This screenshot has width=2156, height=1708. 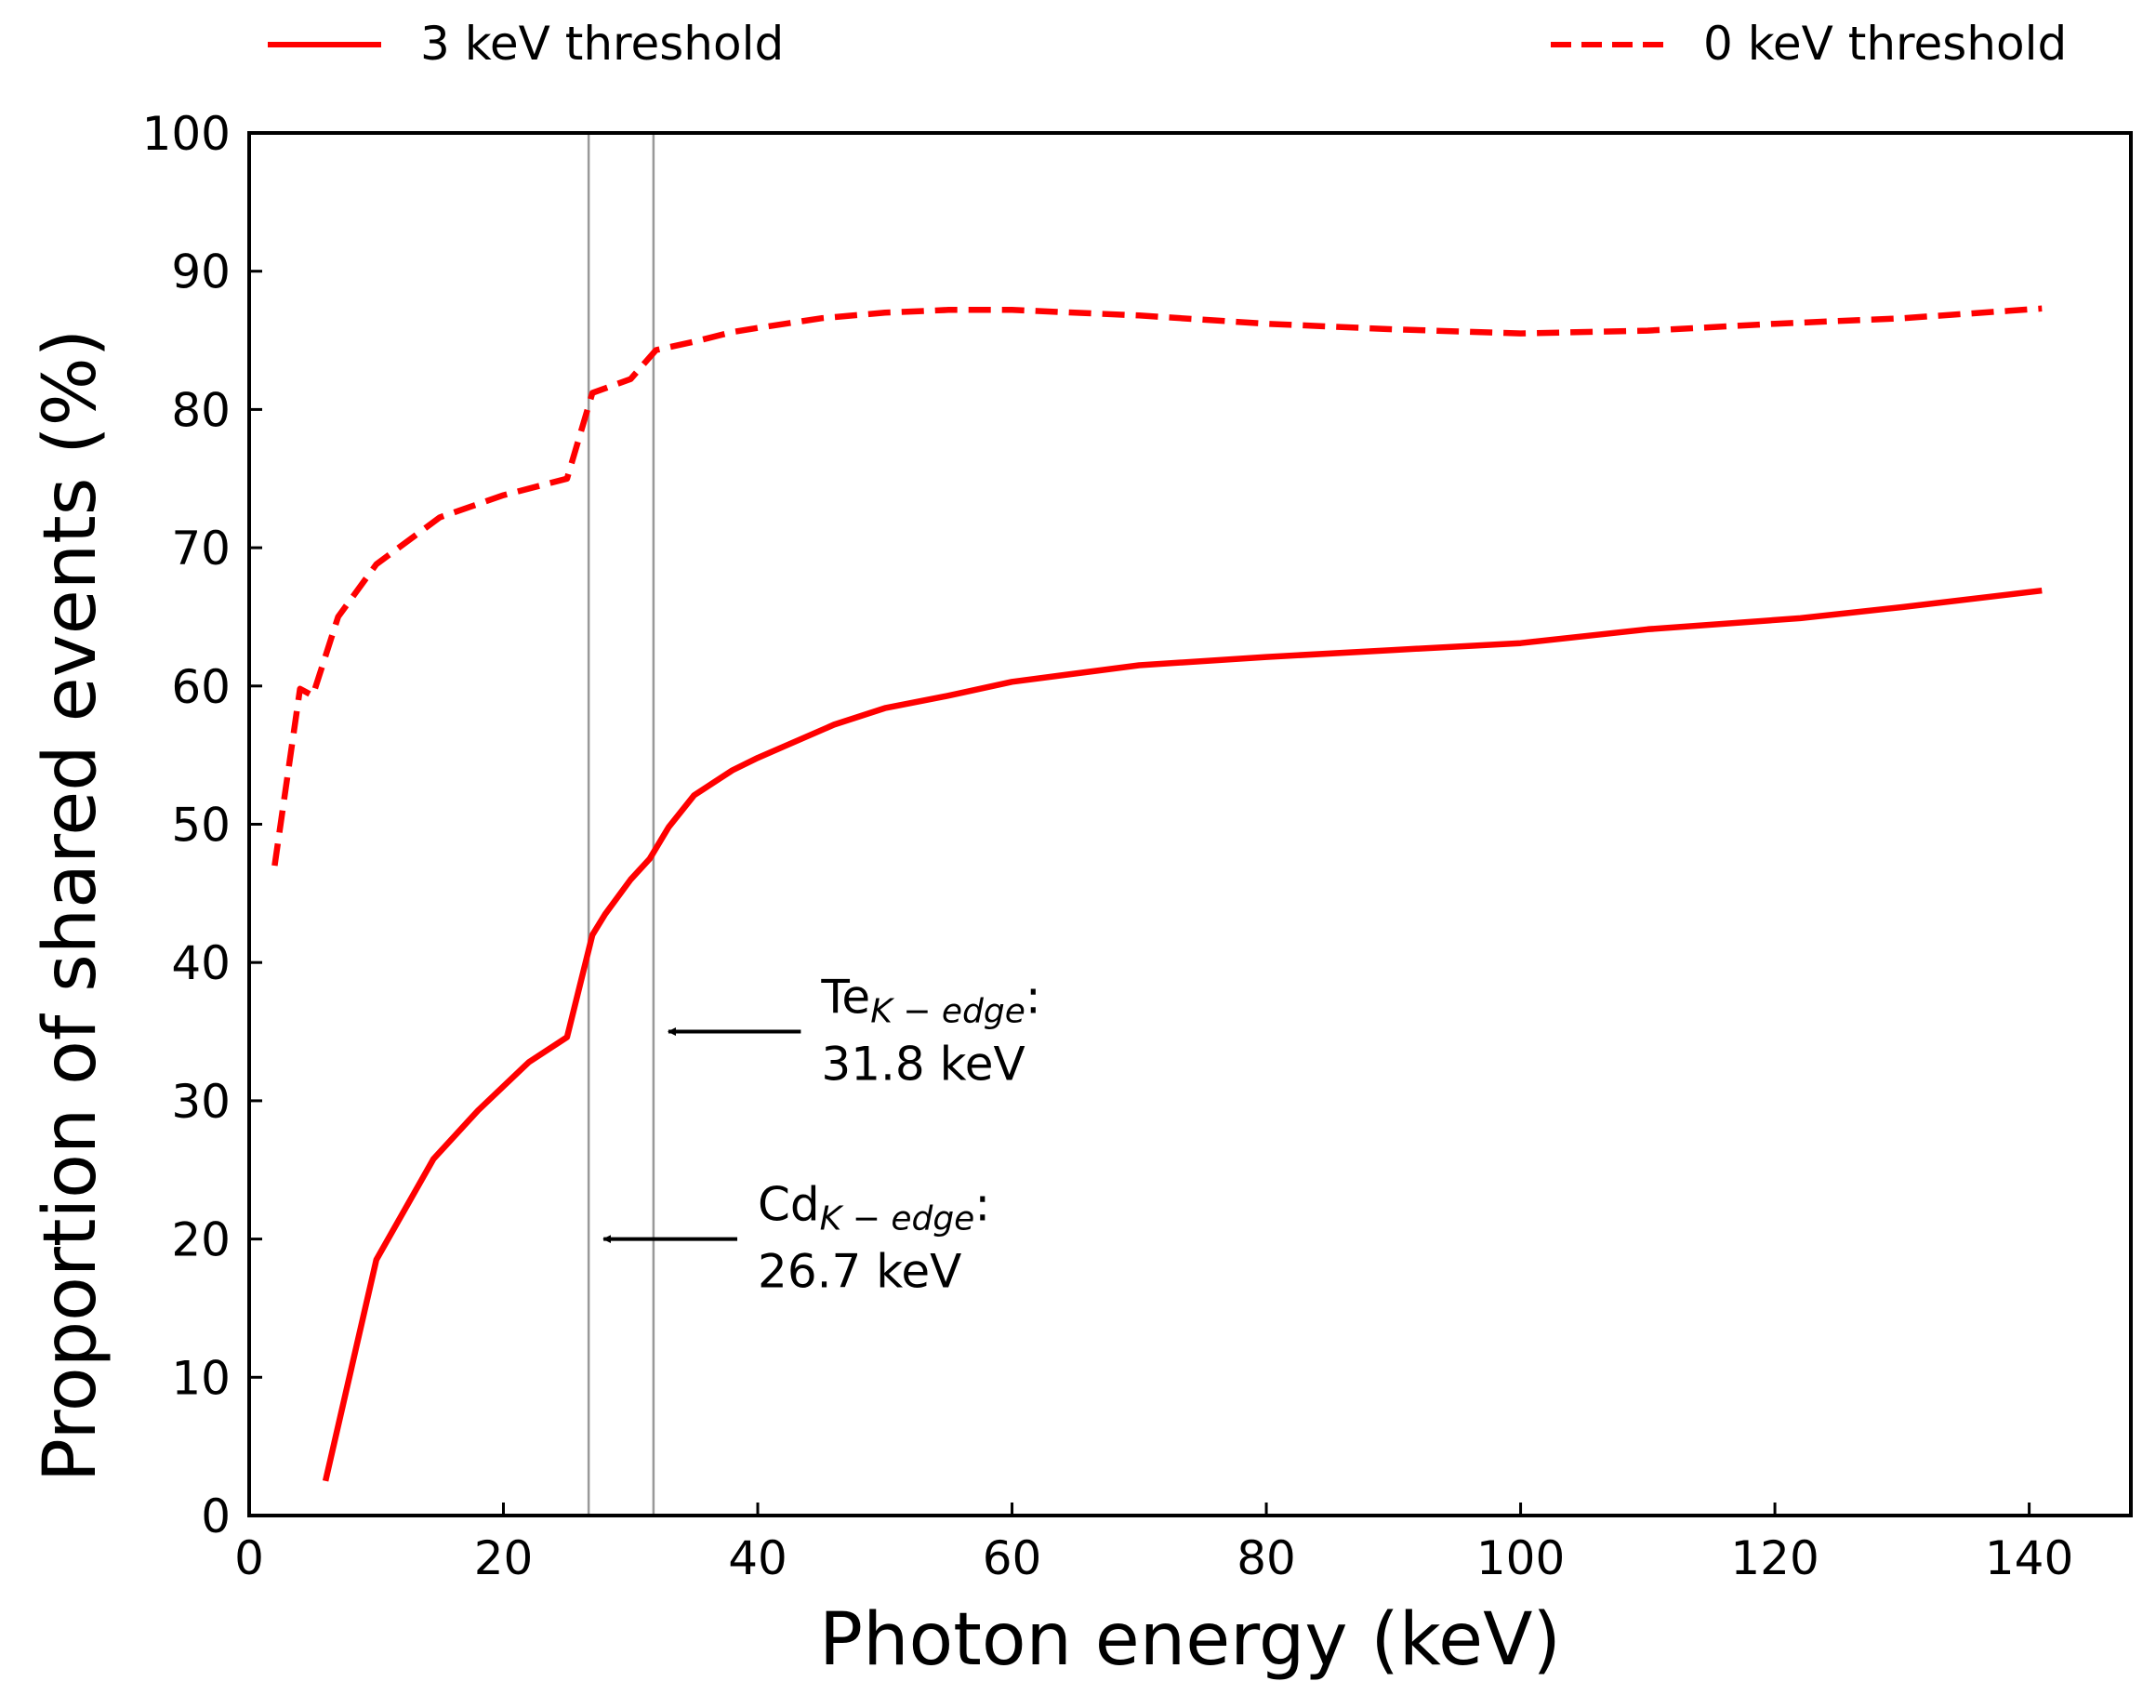 I want to click on cd-annotation-label: CdK − edge:, so click(x=874, y=1208).